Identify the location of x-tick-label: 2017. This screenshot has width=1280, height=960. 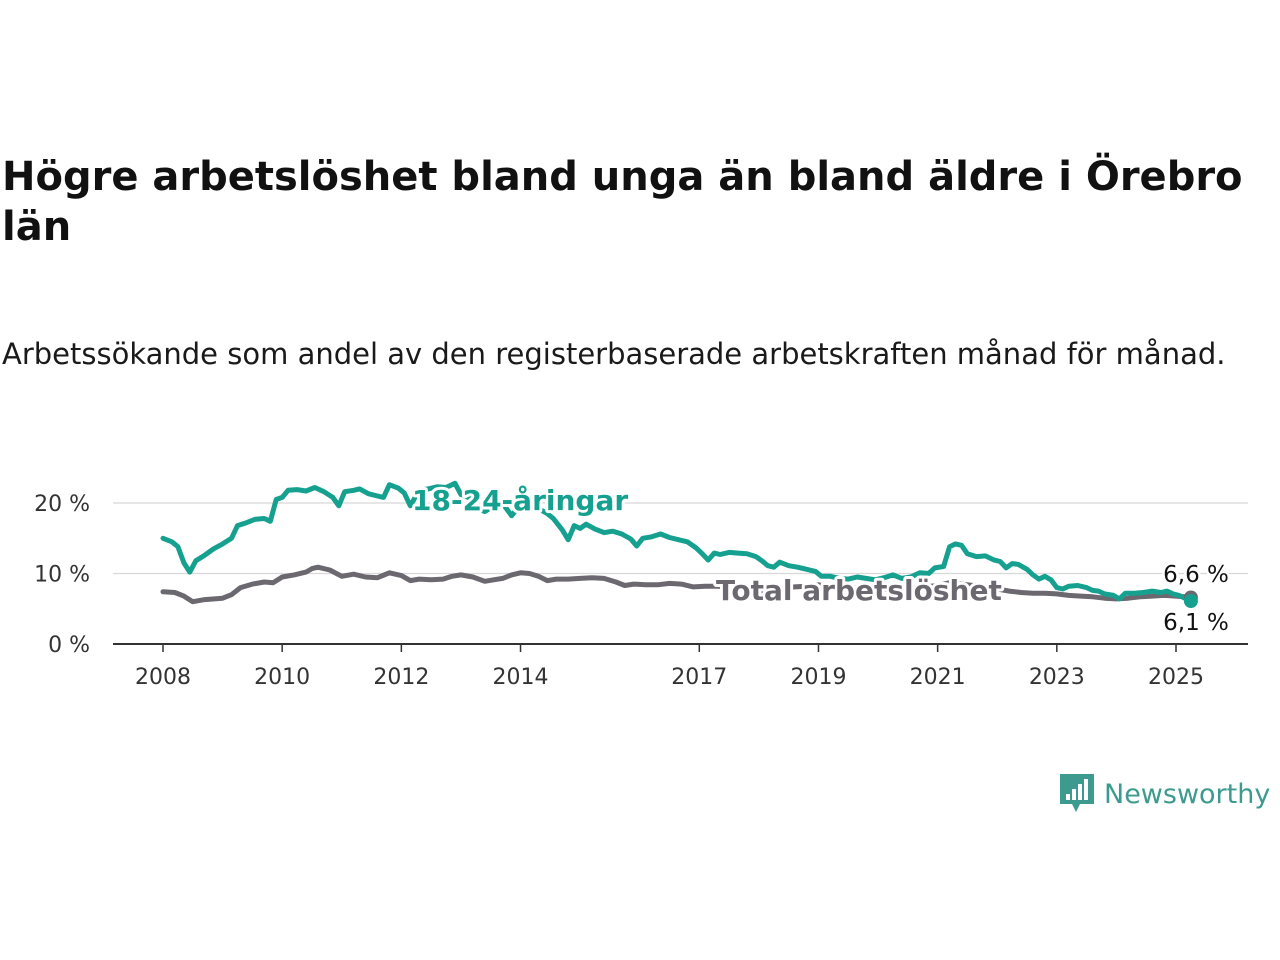
(699, 677).